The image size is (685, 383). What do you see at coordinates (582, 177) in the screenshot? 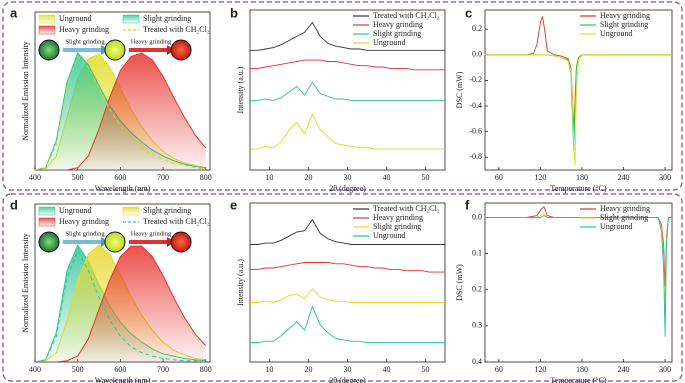
I see `x-tick-label: 180` at bounding box center [582, 177].